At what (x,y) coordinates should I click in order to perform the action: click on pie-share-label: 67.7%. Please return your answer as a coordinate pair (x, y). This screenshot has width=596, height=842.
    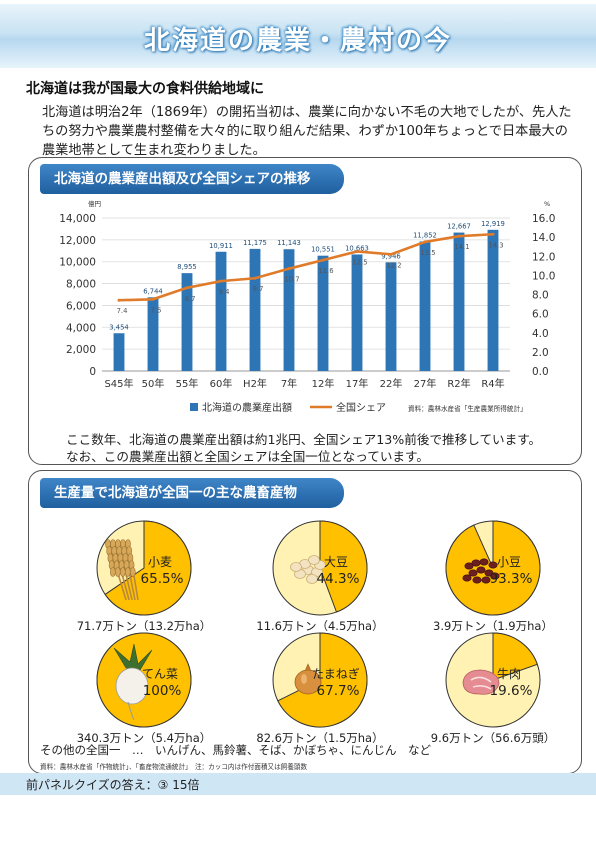
    Looking at the image, I should click on (338, 691).